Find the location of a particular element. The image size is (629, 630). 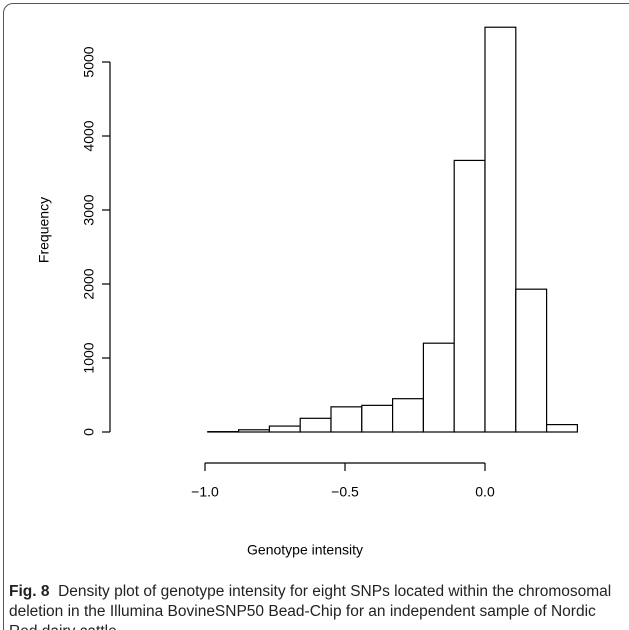

y-tick-label: 0 is located at coordinates (89, 432).